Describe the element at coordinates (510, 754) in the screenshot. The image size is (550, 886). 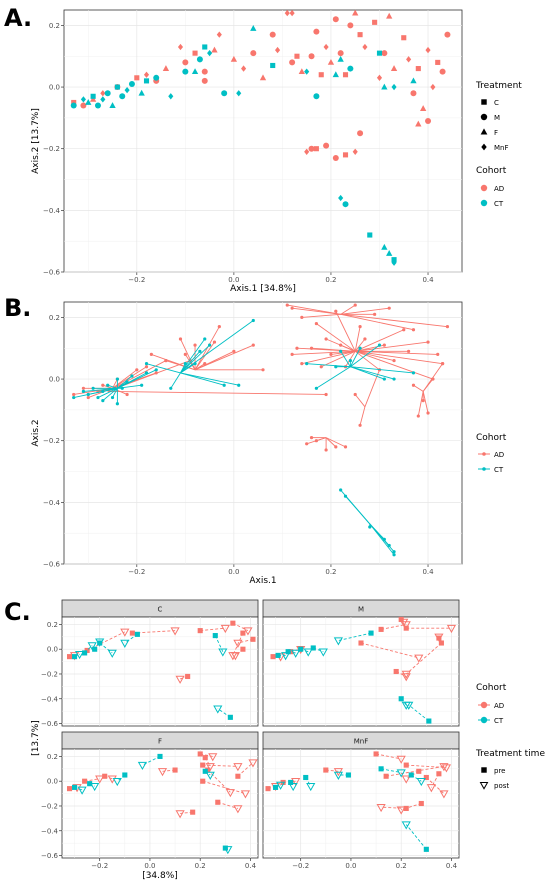
I see `legend-title-treatment-time: Treatment time` at that location.